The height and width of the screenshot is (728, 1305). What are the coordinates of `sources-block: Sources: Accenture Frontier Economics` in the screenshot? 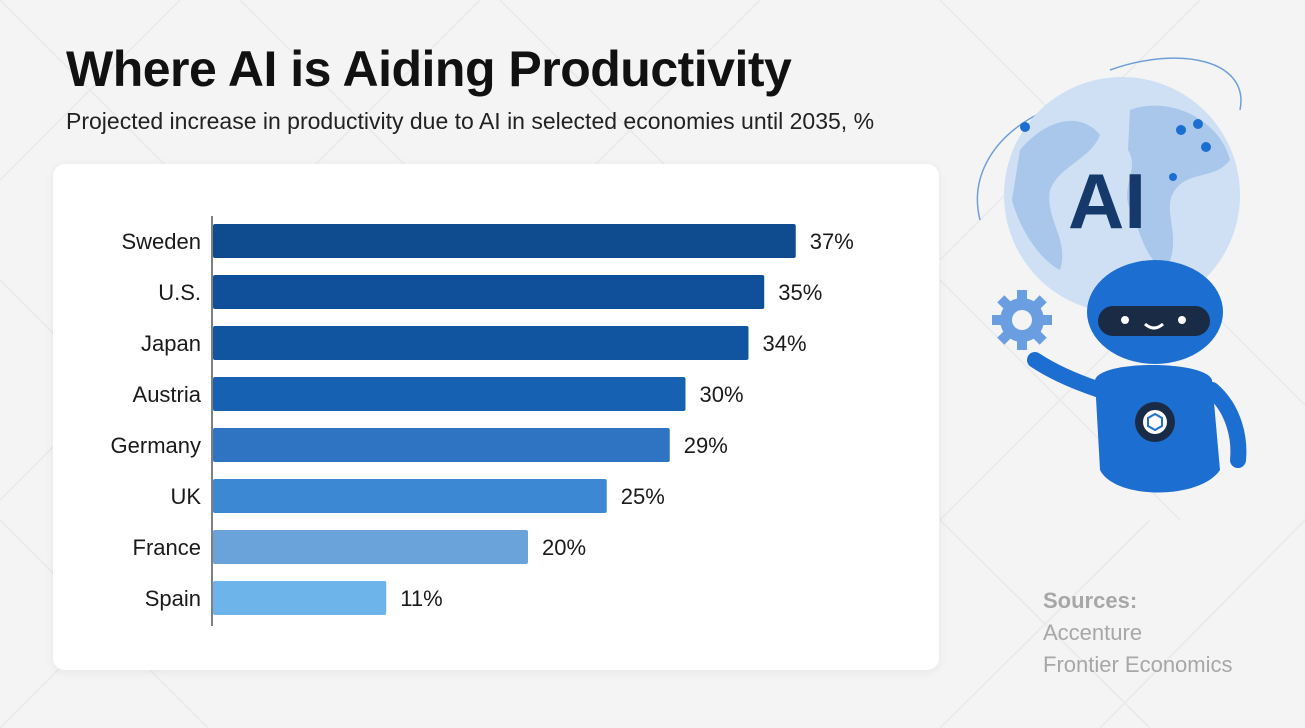 It's located at (1138, 633).